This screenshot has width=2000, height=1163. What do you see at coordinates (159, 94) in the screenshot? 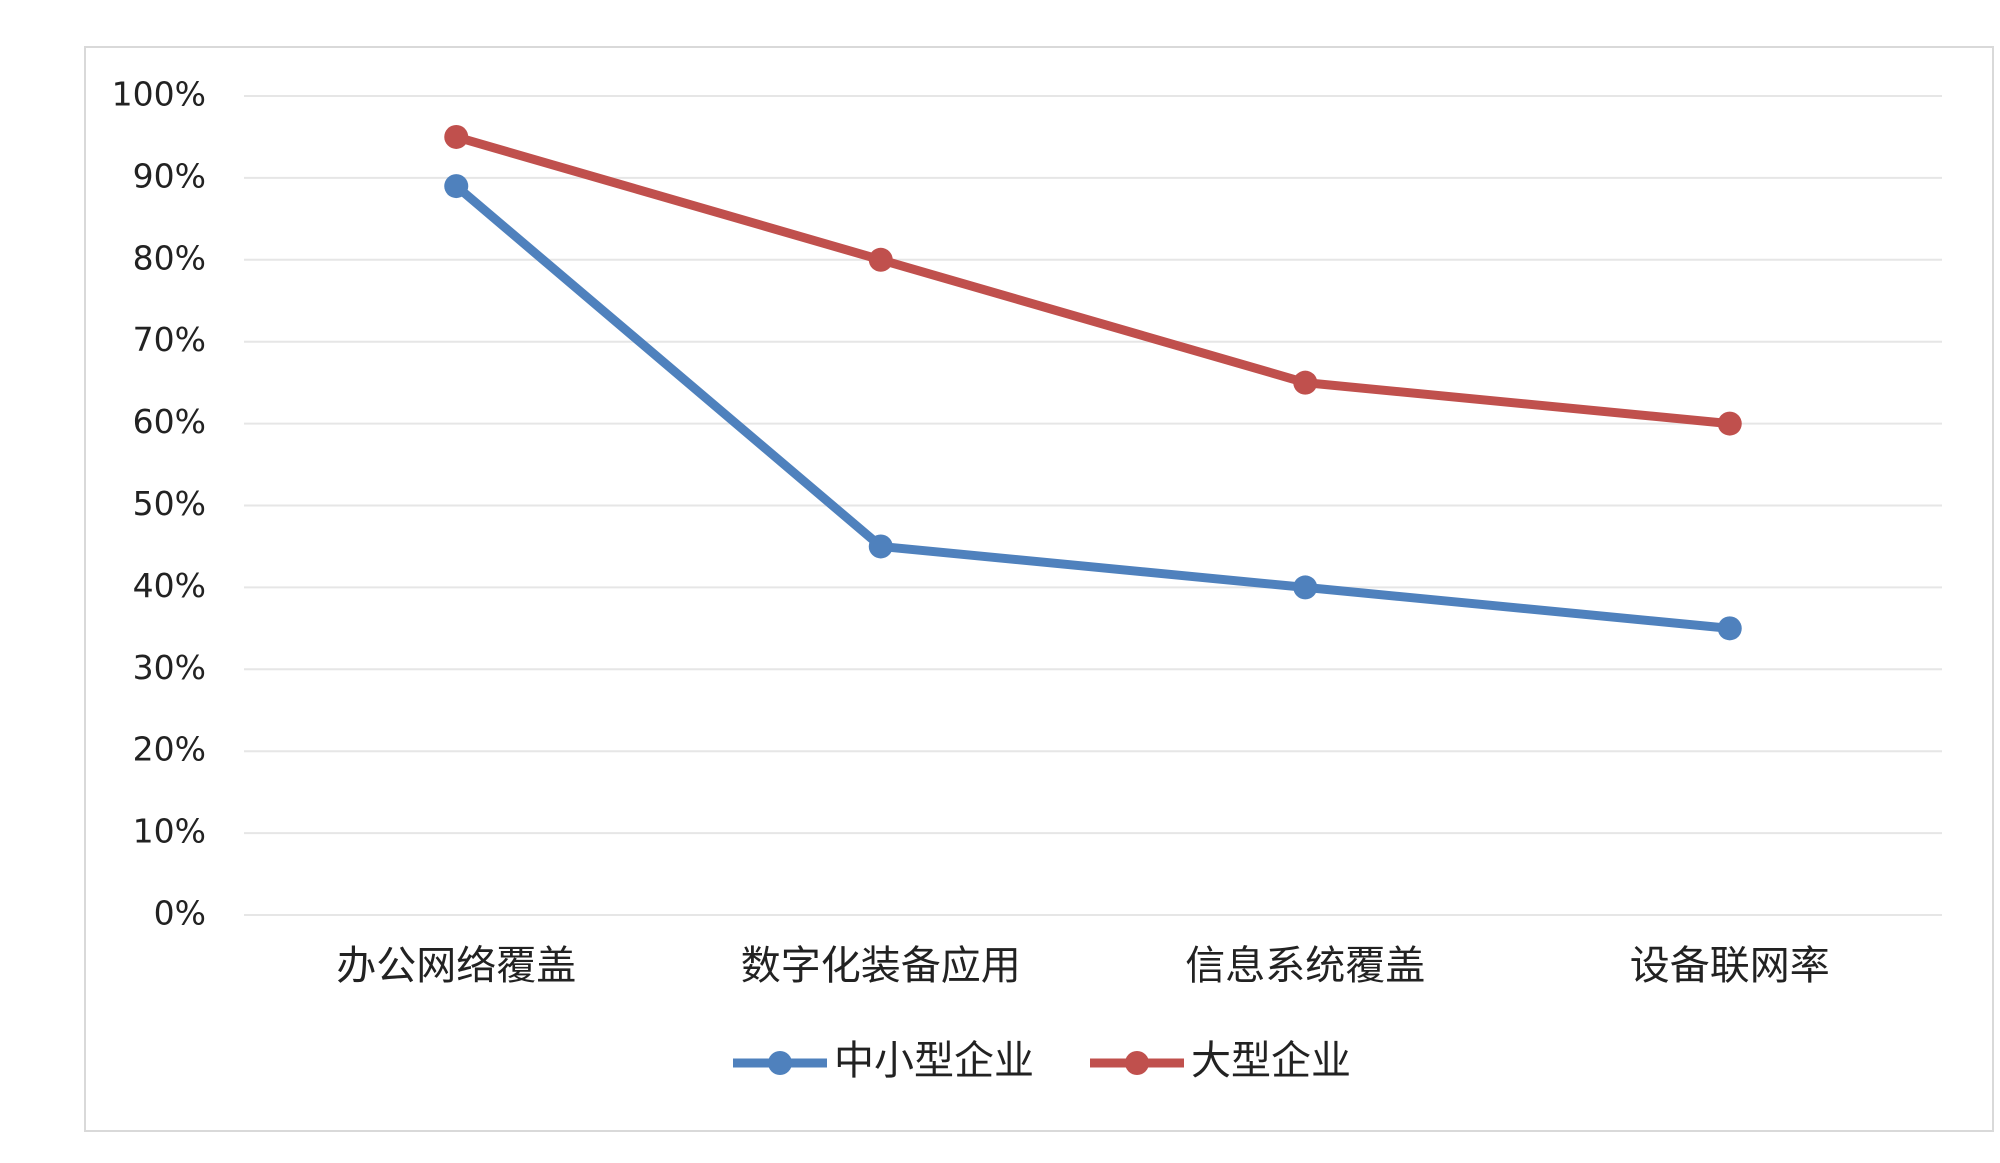
I see `y-tick-label: 100%` at bounding box center [159, 94].